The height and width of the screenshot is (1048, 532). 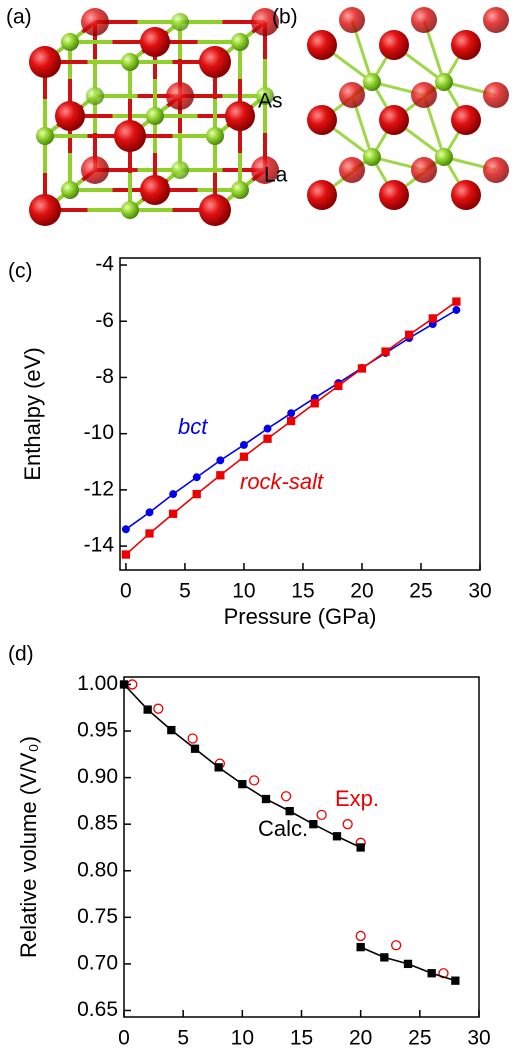 What do you see at coordinates (97, 776) in the screenshot?
I see `y-tick-label: 0.90` at bounding box center [97, 776].